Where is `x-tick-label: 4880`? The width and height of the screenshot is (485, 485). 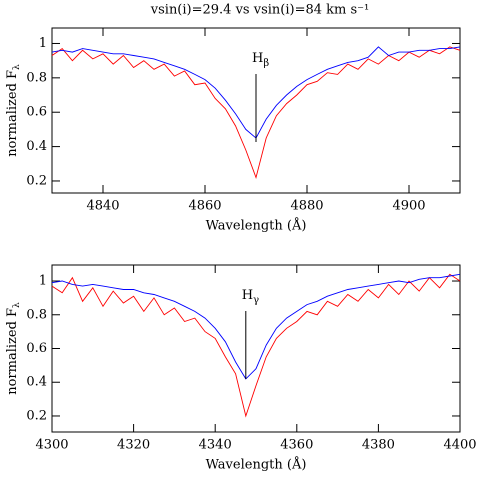 x-tick-label: 4880 is located at coordinates (306, 206).